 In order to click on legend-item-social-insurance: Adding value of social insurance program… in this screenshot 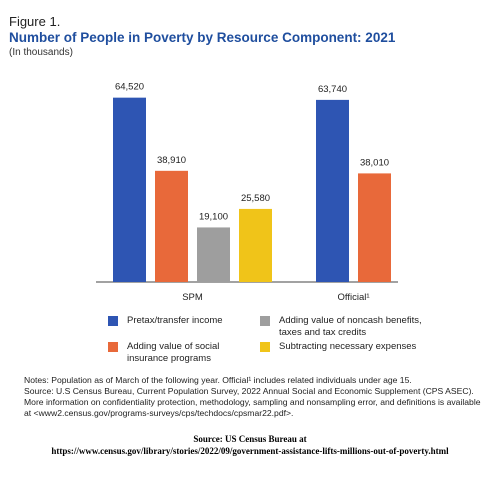, I will do `click(177, 353)`.